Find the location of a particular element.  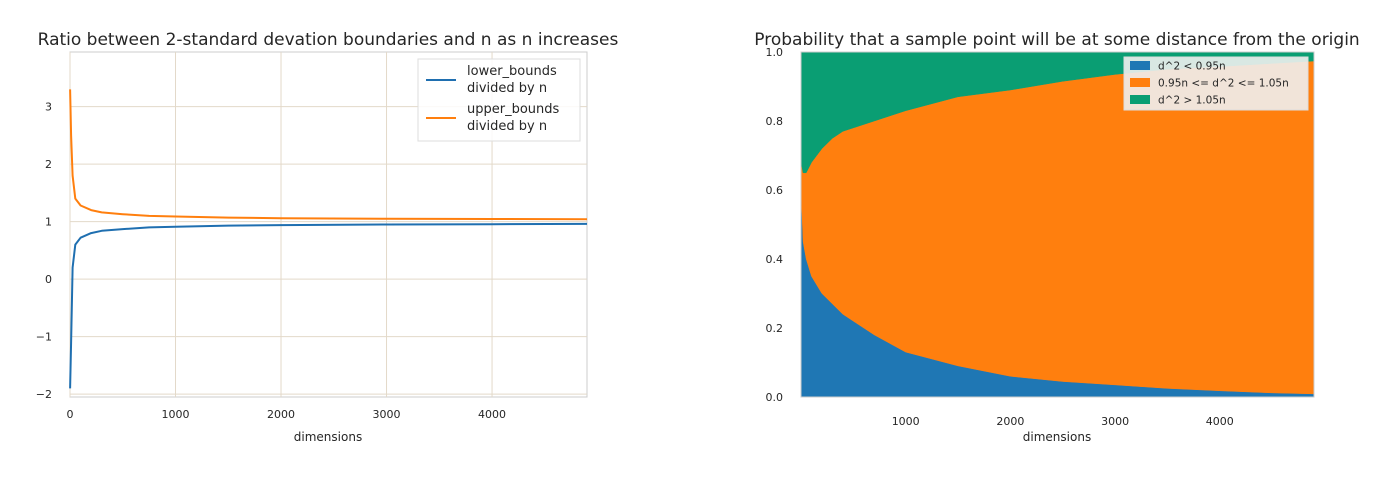

chart1-y-tick-label: 3 is located at coordinates (48, 107).